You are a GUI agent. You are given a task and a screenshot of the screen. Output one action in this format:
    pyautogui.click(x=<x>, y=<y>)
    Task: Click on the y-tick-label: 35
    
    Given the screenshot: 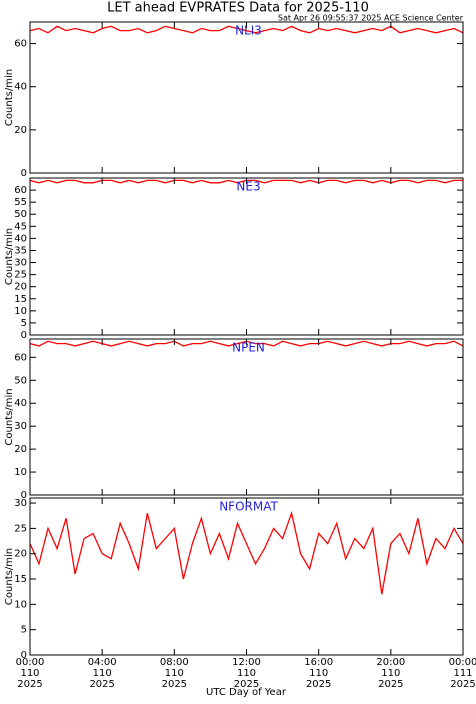 What is the action you would take?
    pyautogui.click(x=20, y=250)
    